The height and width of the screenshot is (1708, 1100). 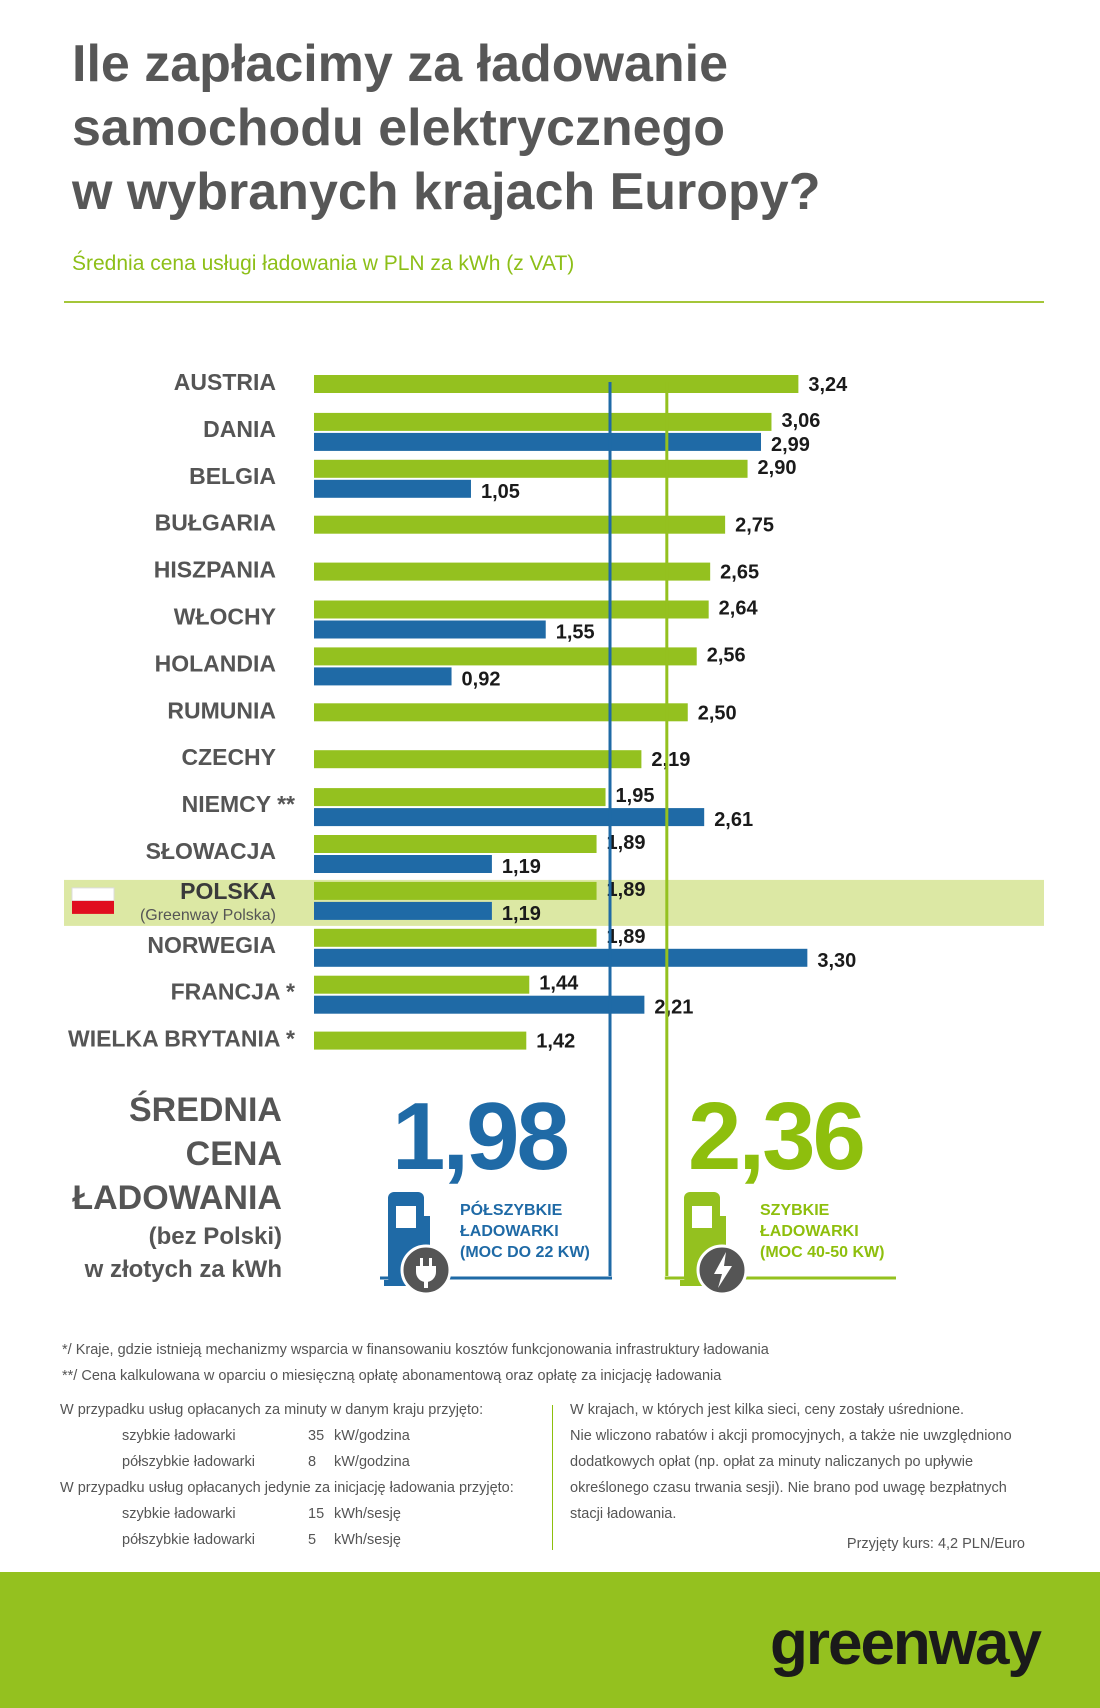 I want to click on category-label: AUSTRIA, so click(x=225, y=382).